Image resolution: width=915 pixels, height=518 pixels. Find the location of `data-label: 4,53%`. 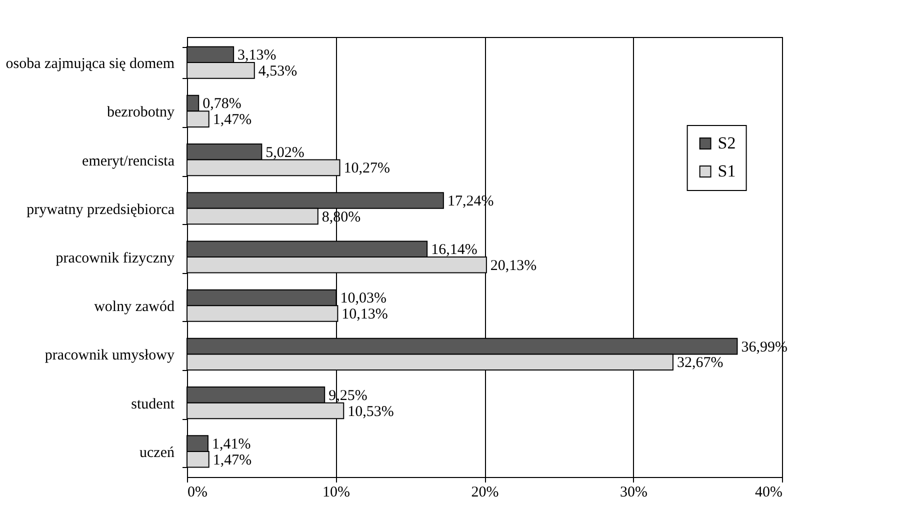

data-label: 4,53% is located at coordinates (278, 71).